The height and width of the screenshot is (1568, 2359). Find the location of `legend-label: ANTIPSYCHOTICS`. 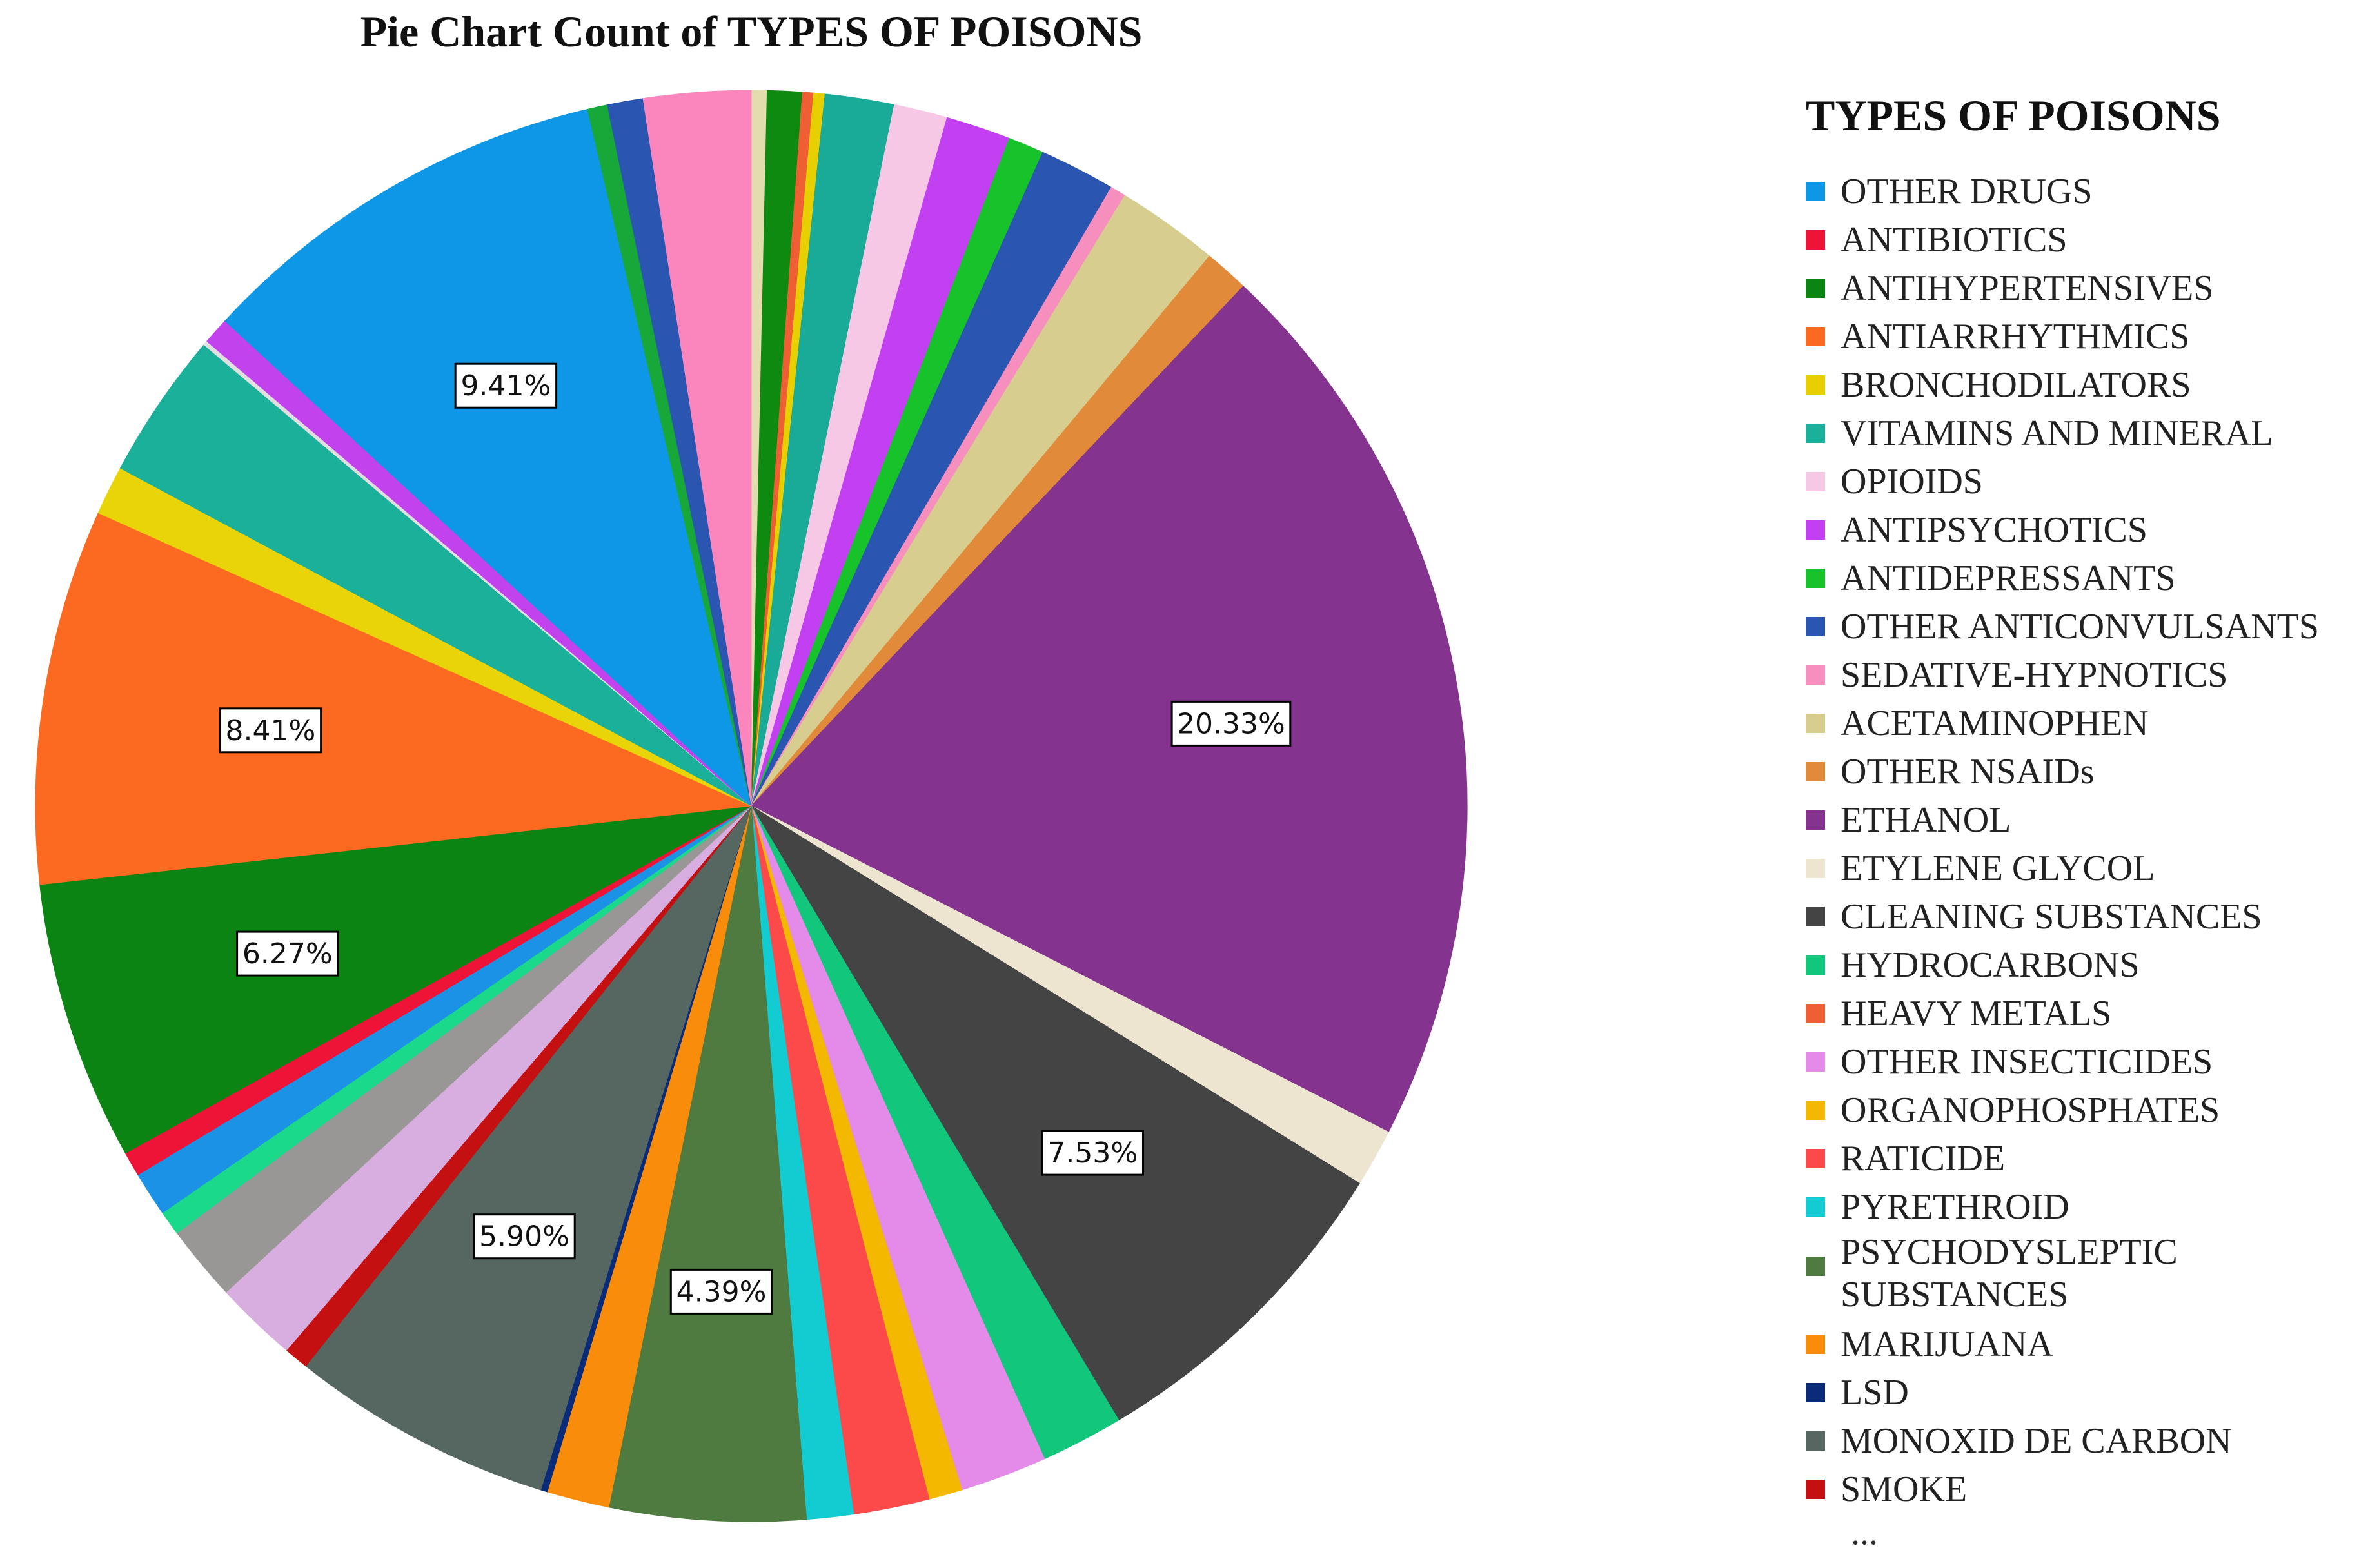

legend-label: ANTIPSYCHOTICS is located at coordinates (1995, 529).